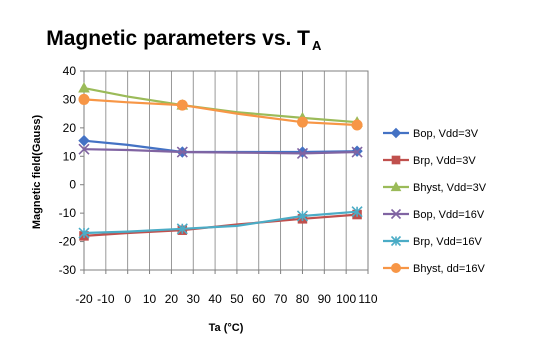 This screenshot has width=542, height=359. I want to click on y-tick-label: 30, so click(70, 99).